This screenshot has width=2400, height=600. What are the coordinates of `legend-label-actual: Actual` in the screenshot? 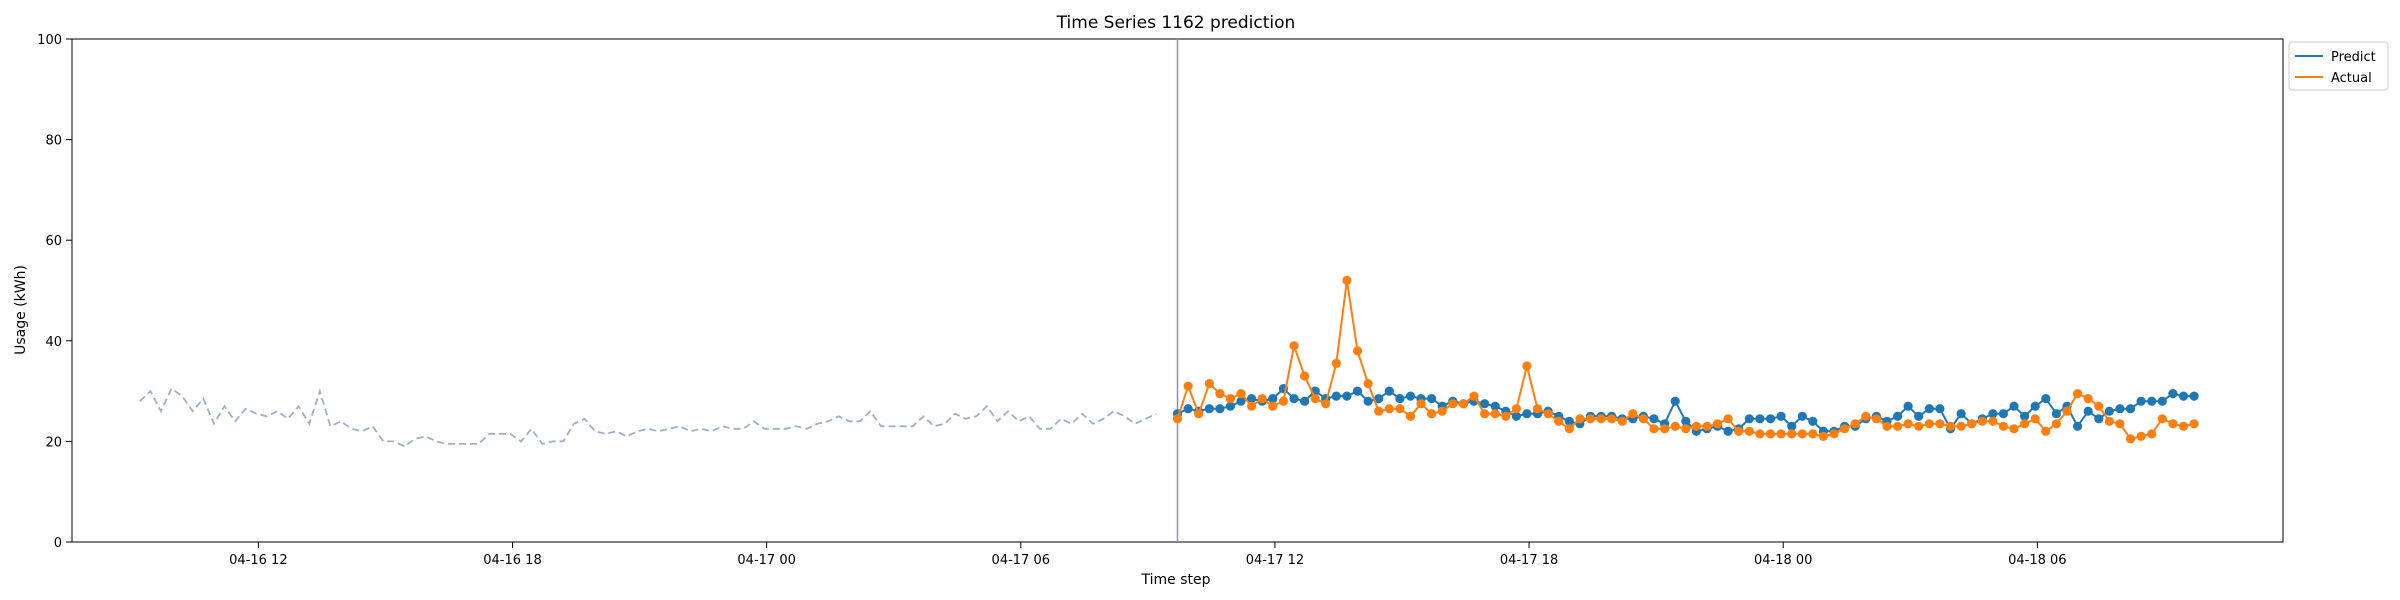 It's located at (2351, 78).